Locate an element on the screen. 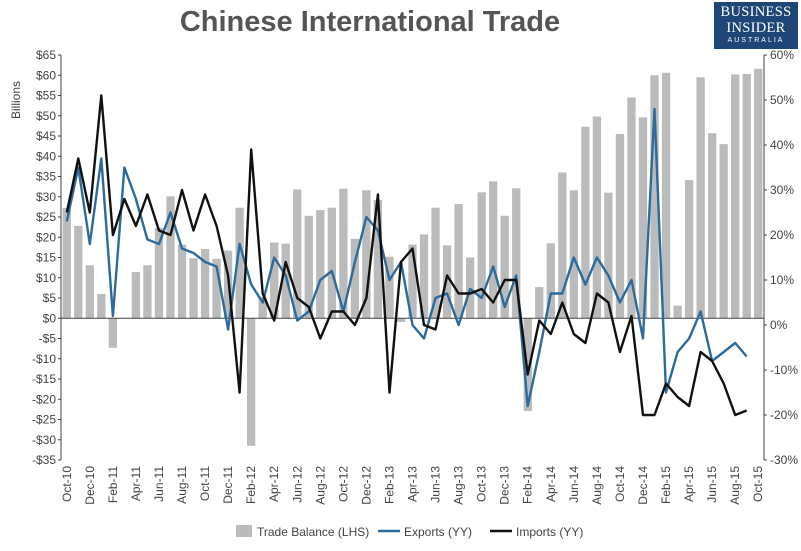  x-tick-label: Apr-13 is located at coordinates (413, 484).